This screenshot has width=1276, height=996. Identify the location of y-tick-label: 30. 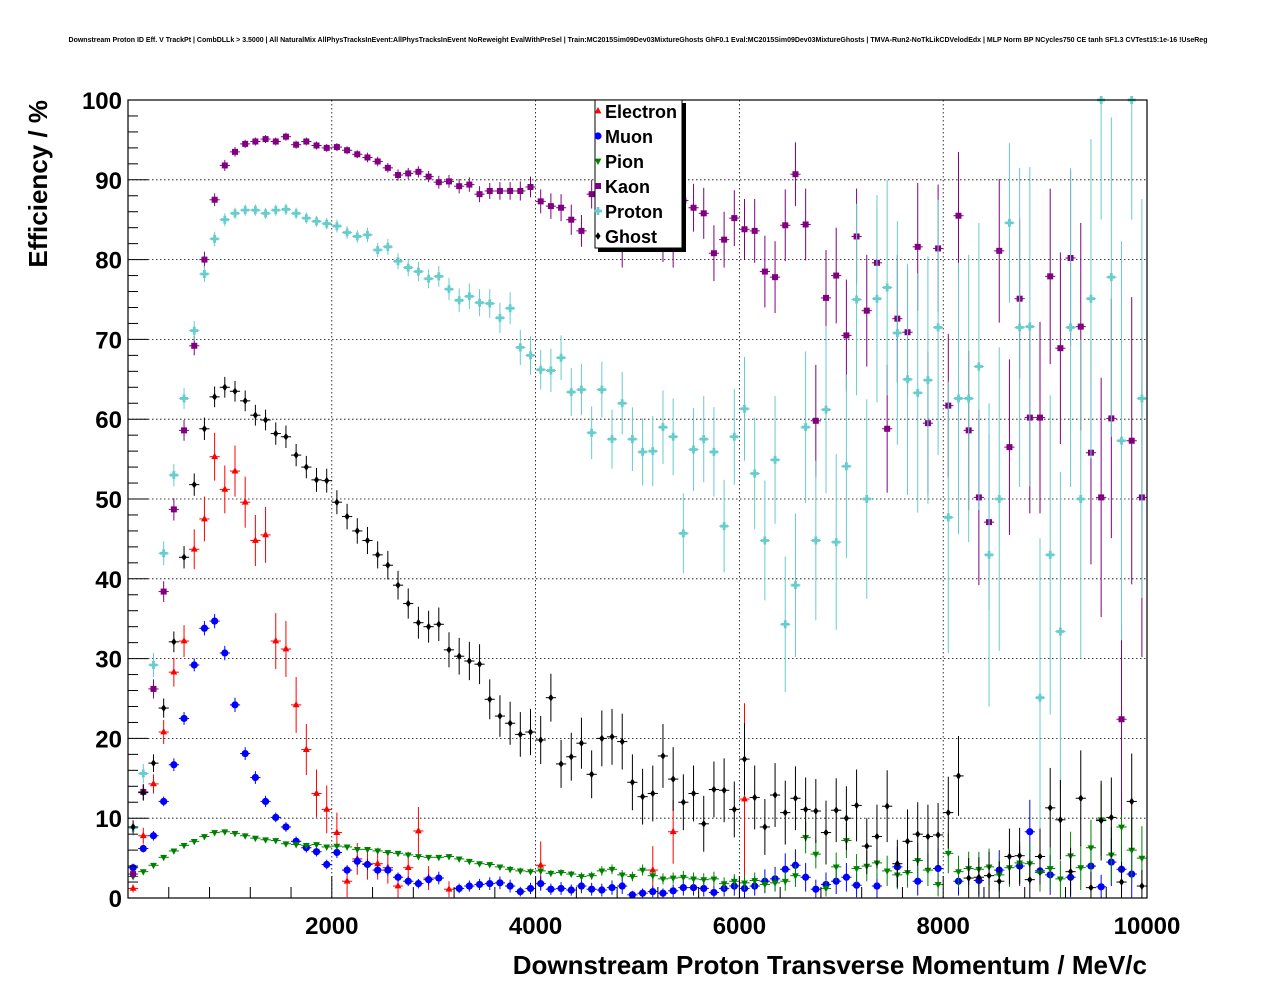
(108, 660).